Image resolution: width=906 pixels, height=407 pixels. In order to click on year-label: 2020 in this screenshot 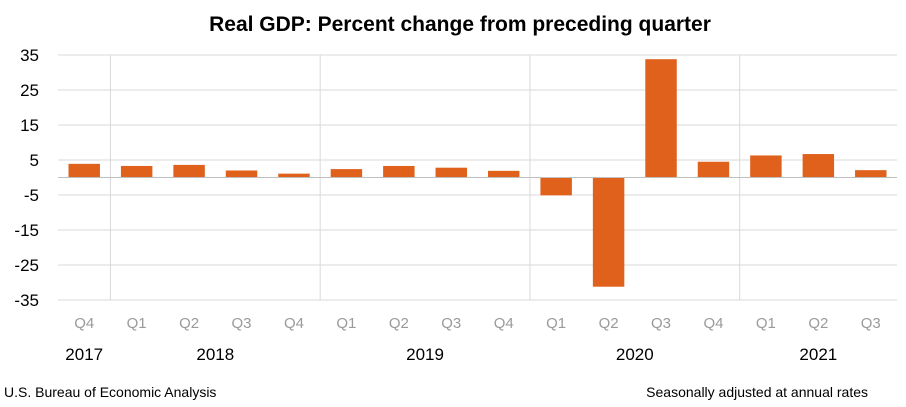, I will do `click(635, 354)`.